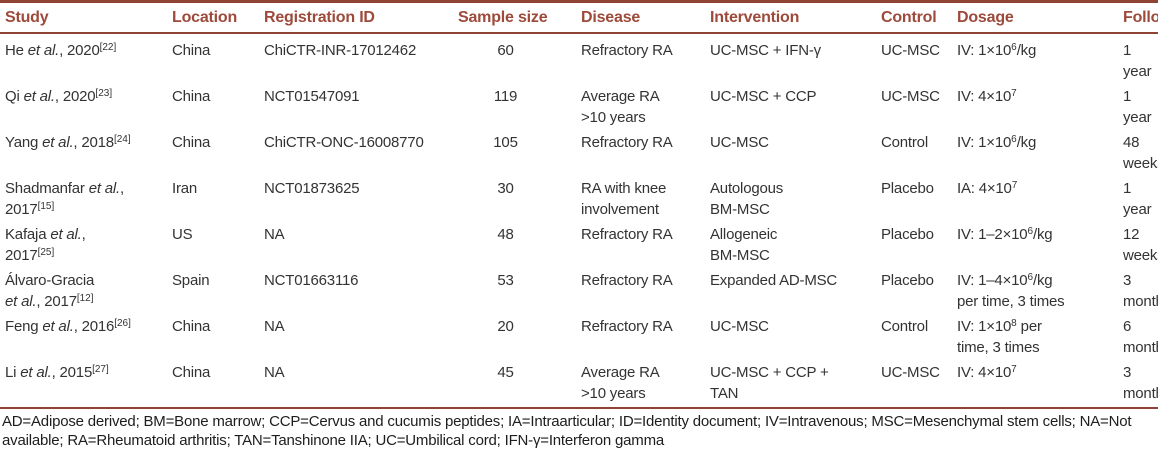 Image resolution: width=1158 pixels, height=454 pixels. What do you see at coordinates (505, 50) in the screenshot?
I see `cell-text: 60` at bounding box center [505, 50].